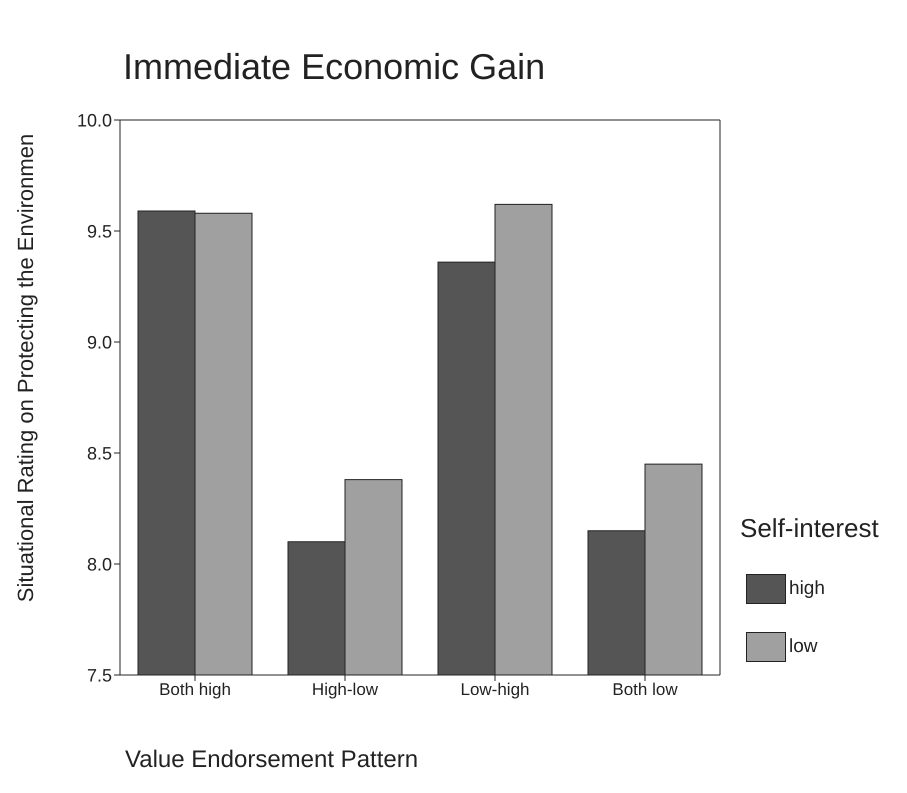  What do you see at coordinates (803, 647) in the screenshot?
I see `legend-label: low` at bounding box center [803, 647].